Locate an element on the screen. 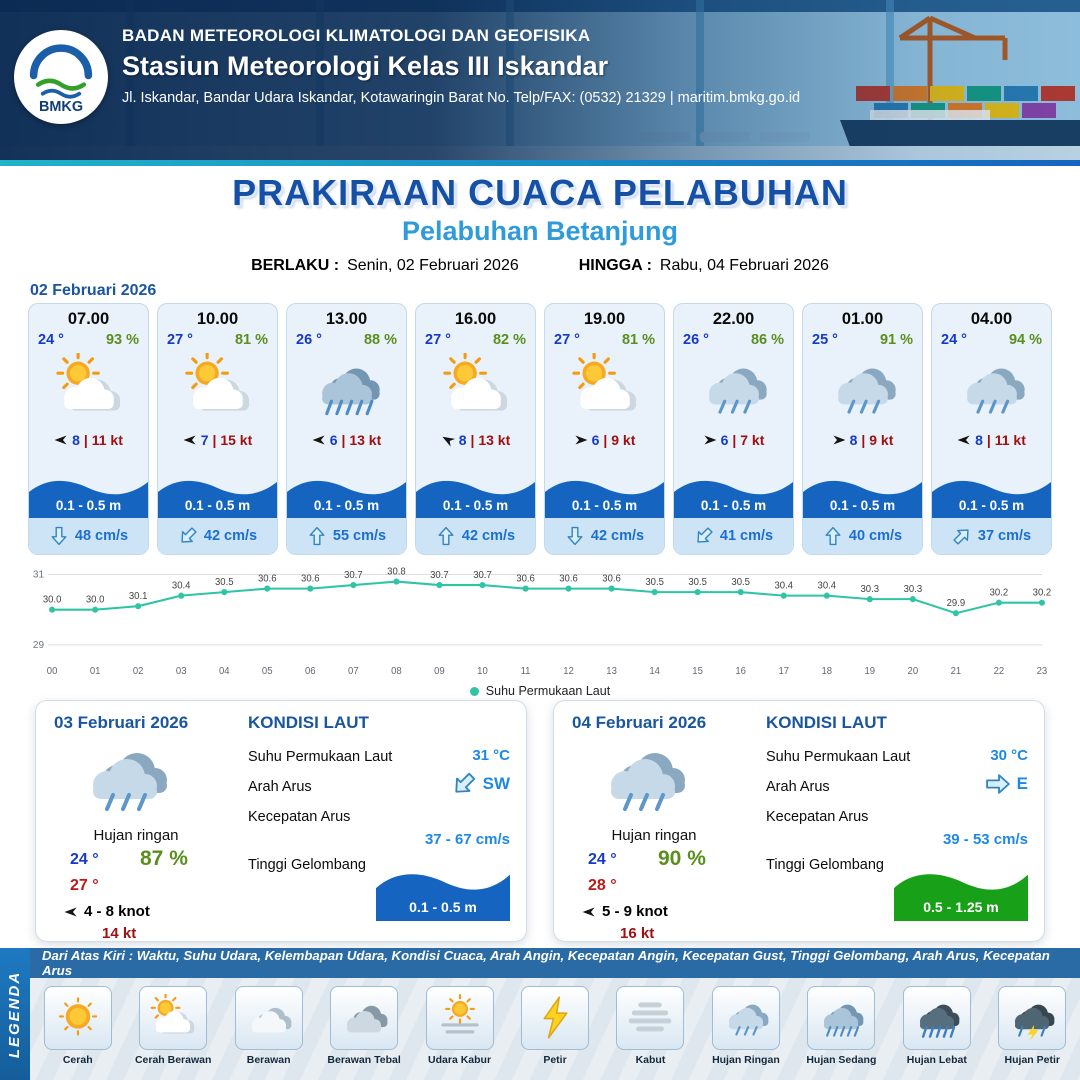  humidity-value: 94 % is located at coordinates (1025, 340).